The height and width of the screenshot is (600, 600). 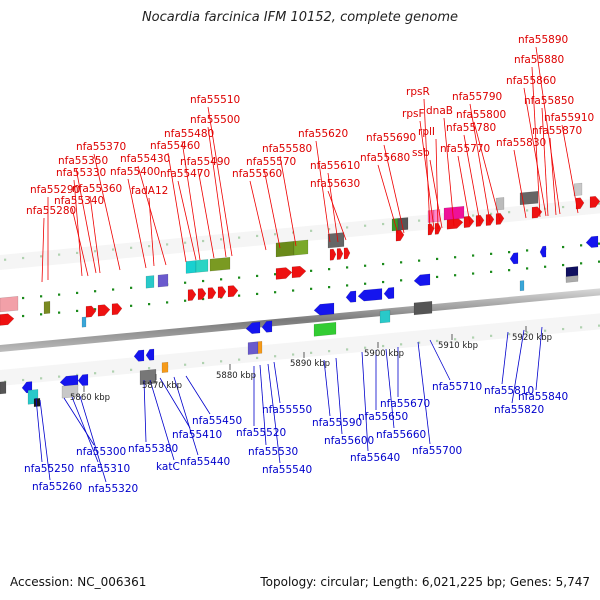 What do you see at coordinates (217, 421) in the screenshot?
I see `gene-label-bottom: nfa55450` at bounding box center [217, 421].